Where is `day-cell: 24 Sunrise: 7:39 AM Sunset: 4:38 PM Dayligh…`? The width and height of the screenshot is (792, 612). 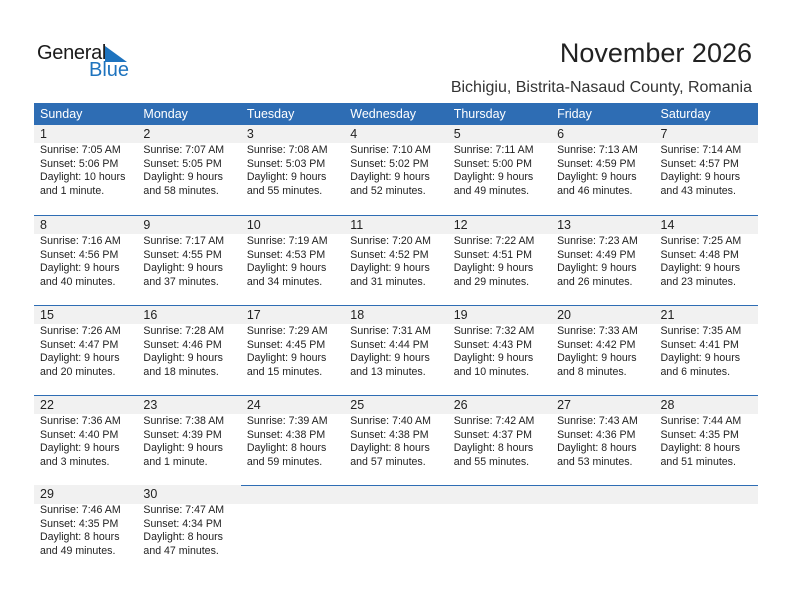
day-cell: 24 Sunrise: 7:39 AM Sunset: 4:38 PM Dayligh… is located at coordinates (292, 440).